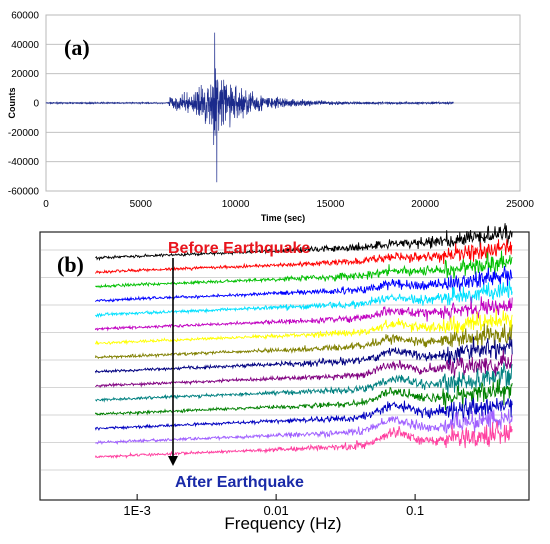 This screenshot has height=544, width=550. I want to click on seismogram-x-tick: 0, so click(46, 204).